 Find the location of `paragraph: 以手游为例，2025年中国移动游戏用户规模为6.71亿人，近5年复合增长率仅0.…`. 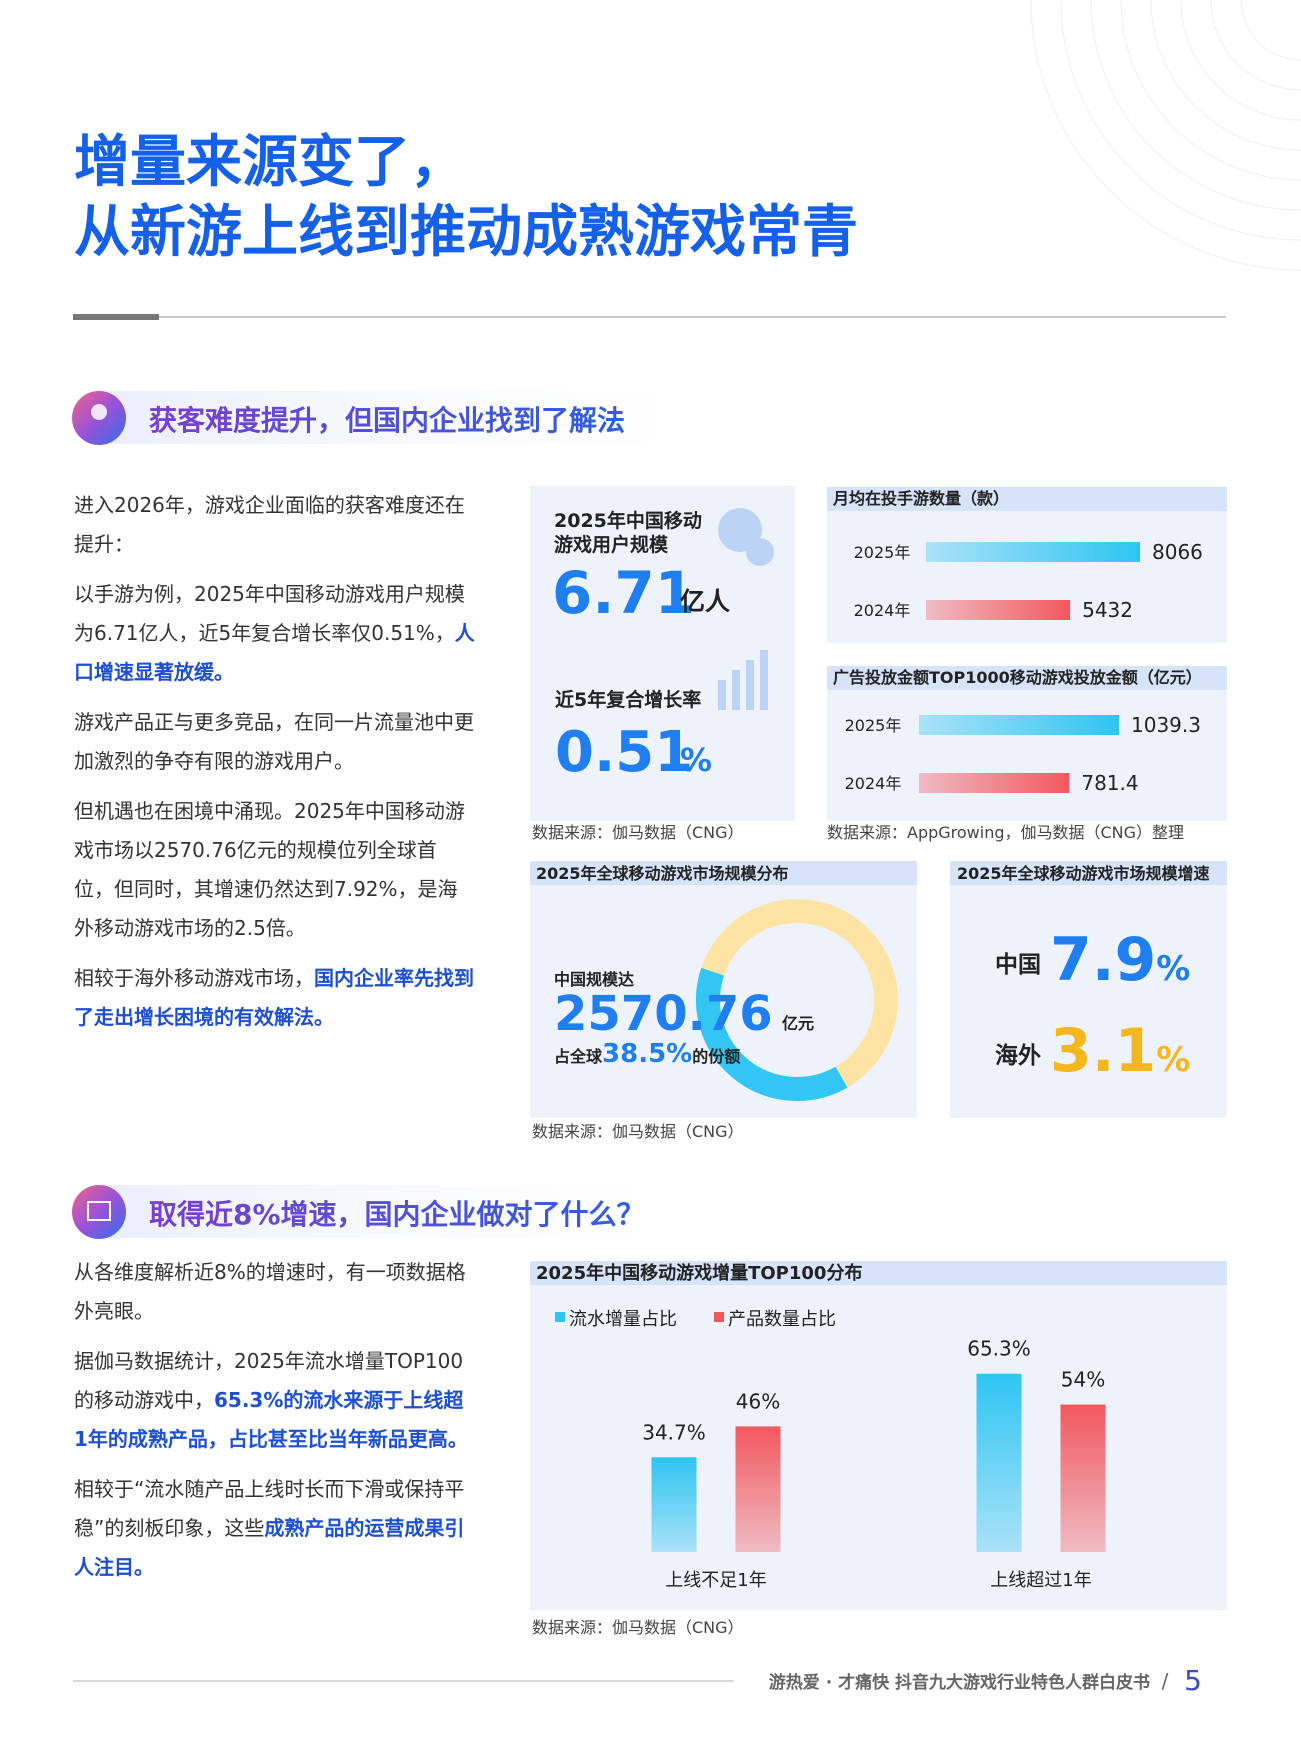

paragraph: 以手游为例，2025年中国移动游戏用户规模为6.71亿人，近5年复合增长率仅0.… is located at coordinates (275, 633).